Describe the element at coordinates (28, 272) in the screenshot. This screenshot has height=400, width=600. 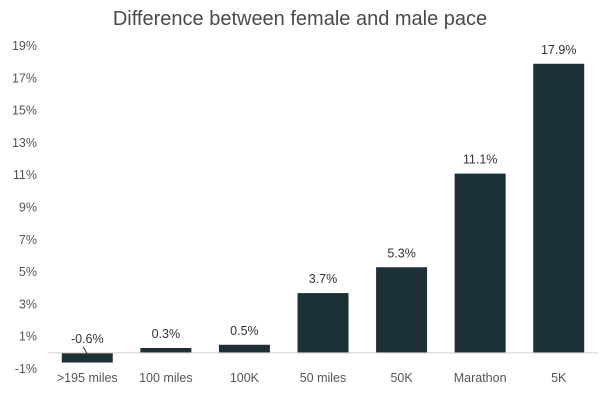
I see `y-tick-label: 5%` at that location.